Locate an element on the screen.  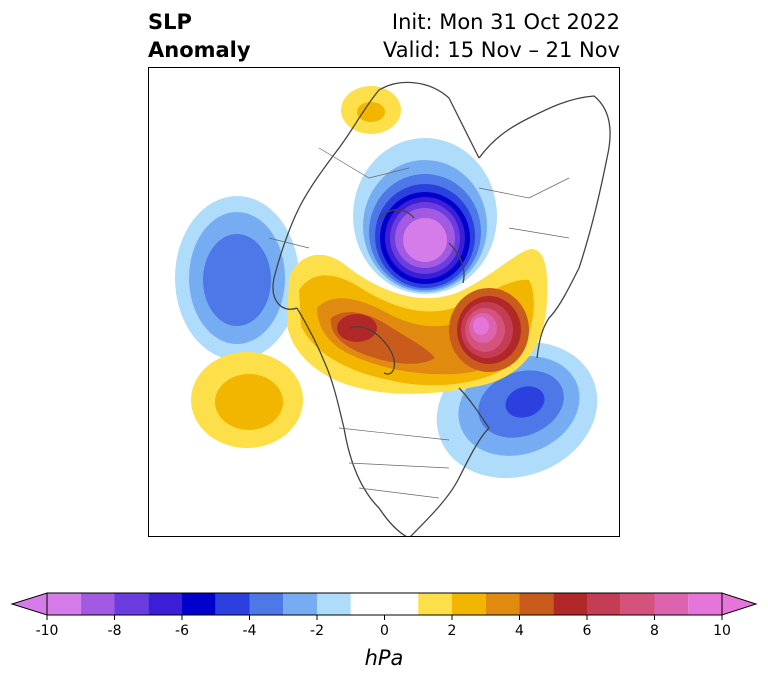
colorbar-tick-label: -4 is located at coordinates (249, 631).